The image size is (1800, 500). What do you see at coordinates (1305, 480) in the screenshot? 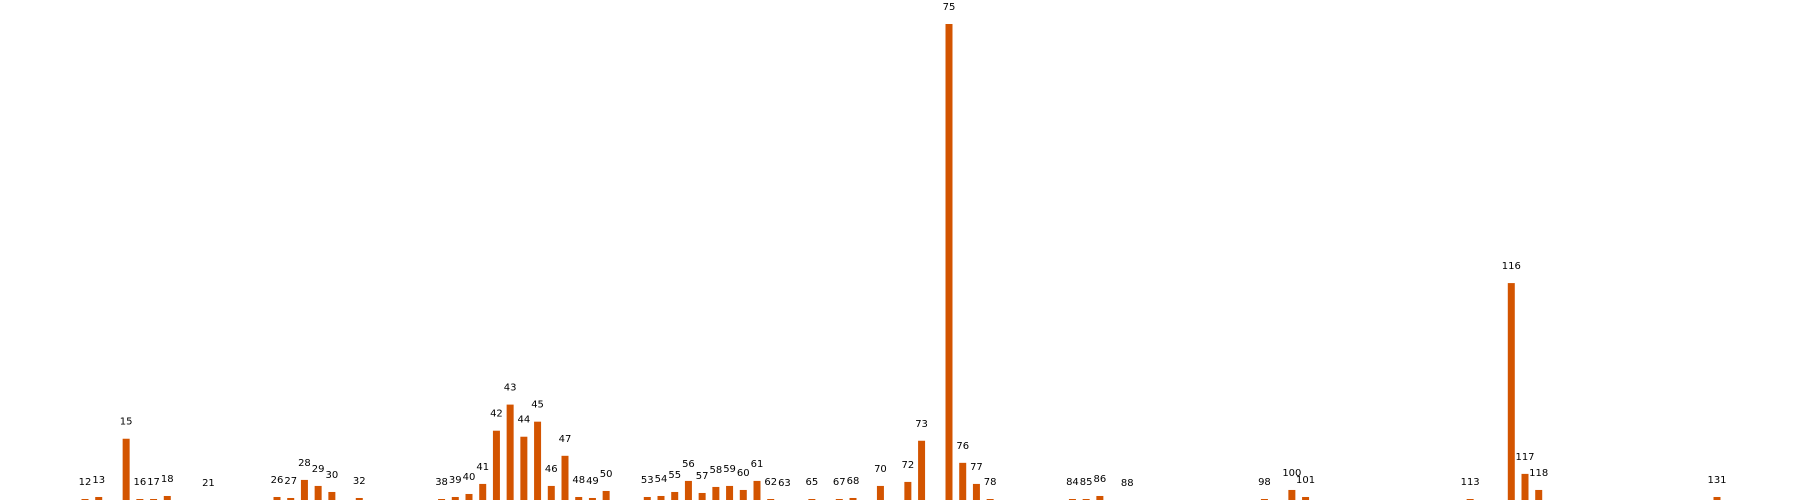
I see `bar-label-101: 101` at bounding box center [1305, 480].